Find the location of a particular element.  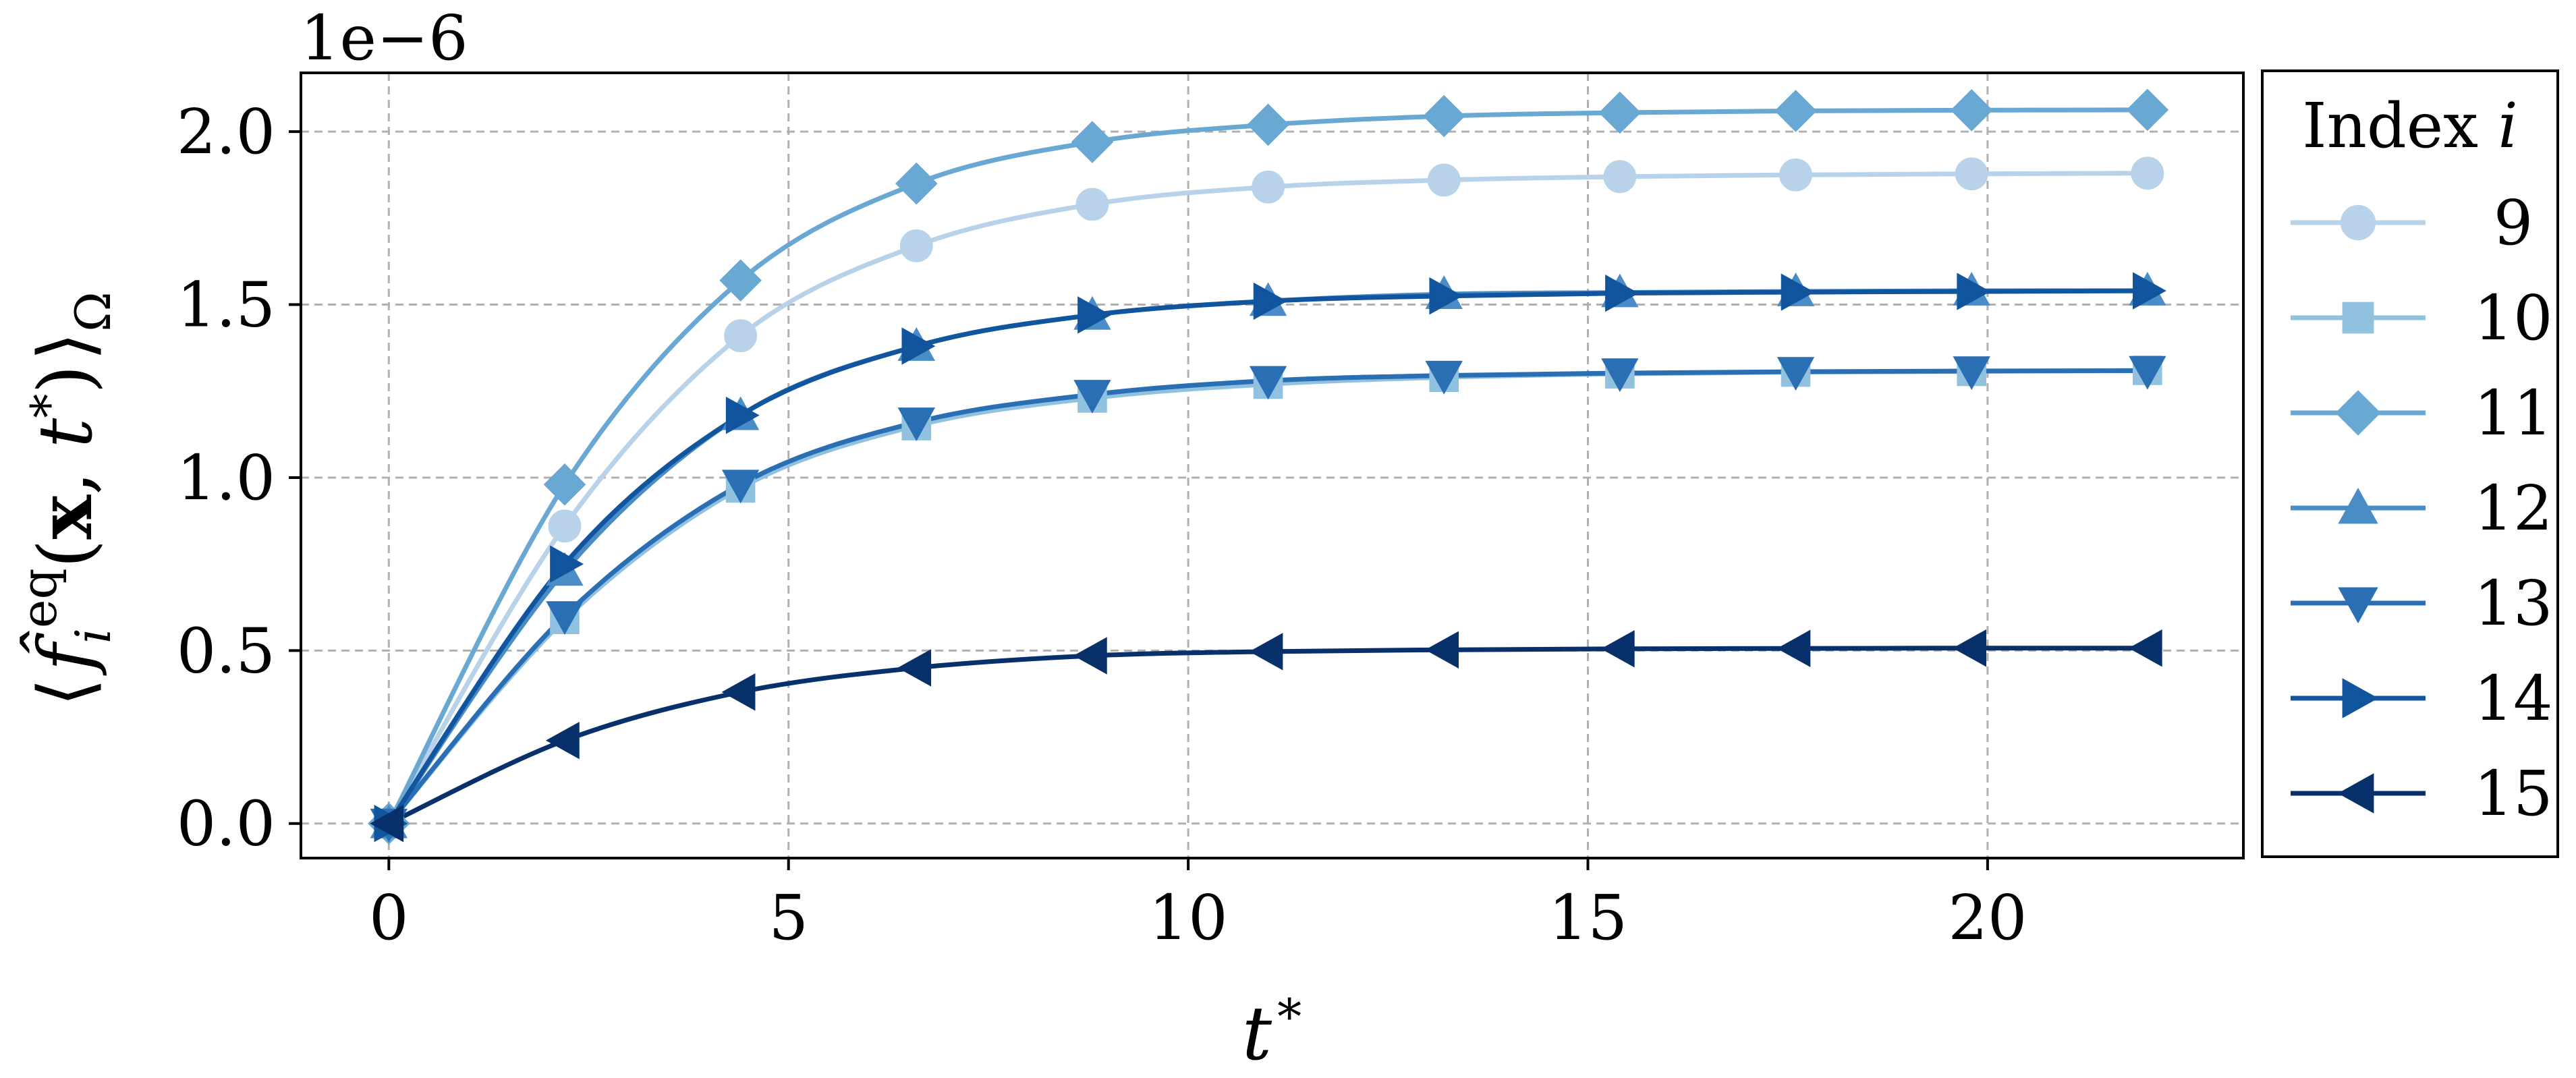

x-tick-label: 0 is located at coordinates (389, 918).